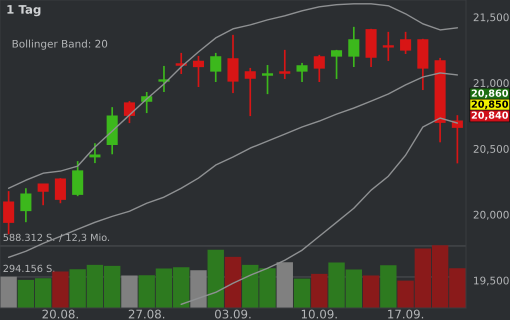  I want to click on annotation: Bollinger Band: 20, so click(60, 45).